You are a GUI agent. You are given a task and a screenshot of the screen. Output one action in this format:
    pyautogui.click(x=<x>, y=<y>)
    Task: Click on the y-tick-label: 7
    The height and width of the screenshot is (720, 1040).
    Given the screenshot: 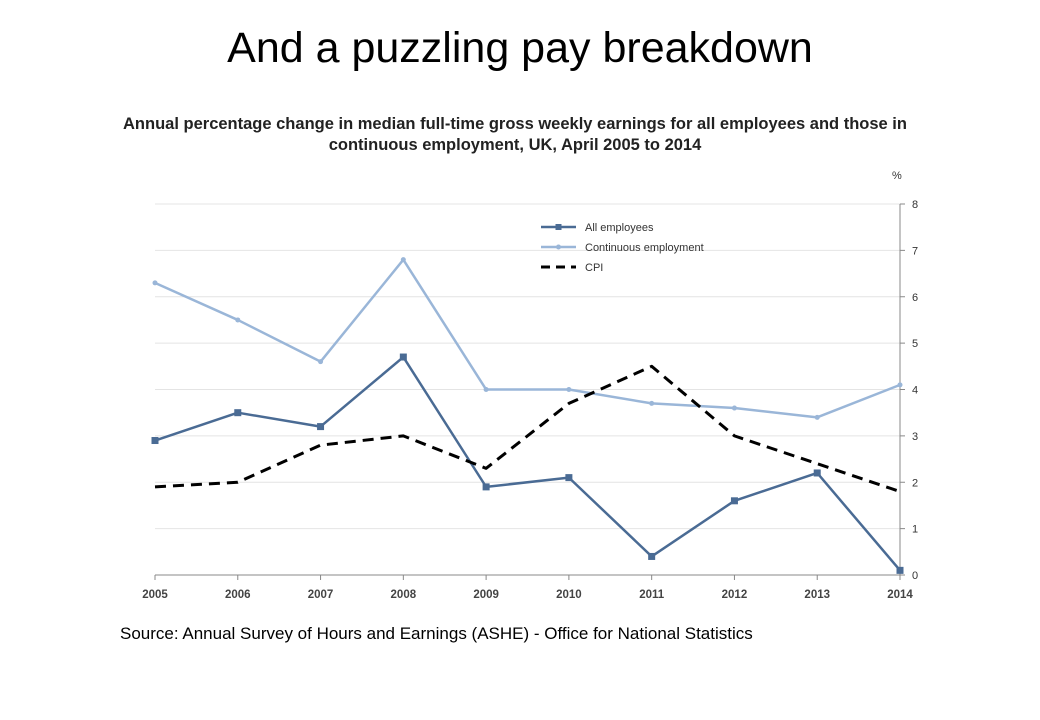 What is the action you would take?
    pyautogui.click(x=915, y=251)
    